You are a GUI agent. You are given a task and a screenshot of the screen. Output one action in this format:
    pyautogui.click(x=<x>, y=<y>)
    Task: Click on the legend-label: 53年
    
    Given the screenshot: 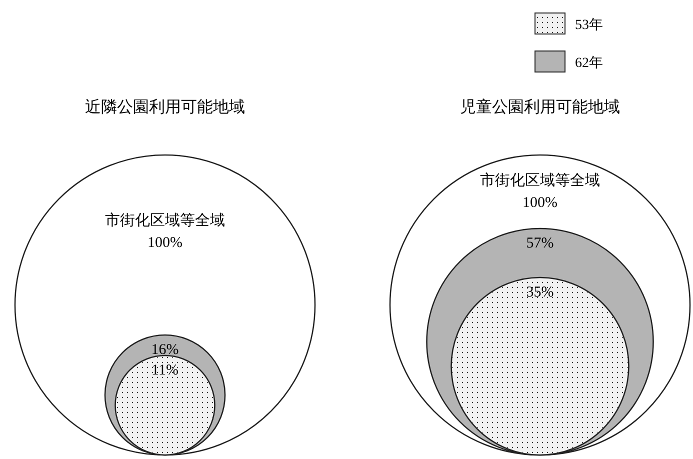 What is the action you would take?
    pyautogui.click(x=589, y=25)
    